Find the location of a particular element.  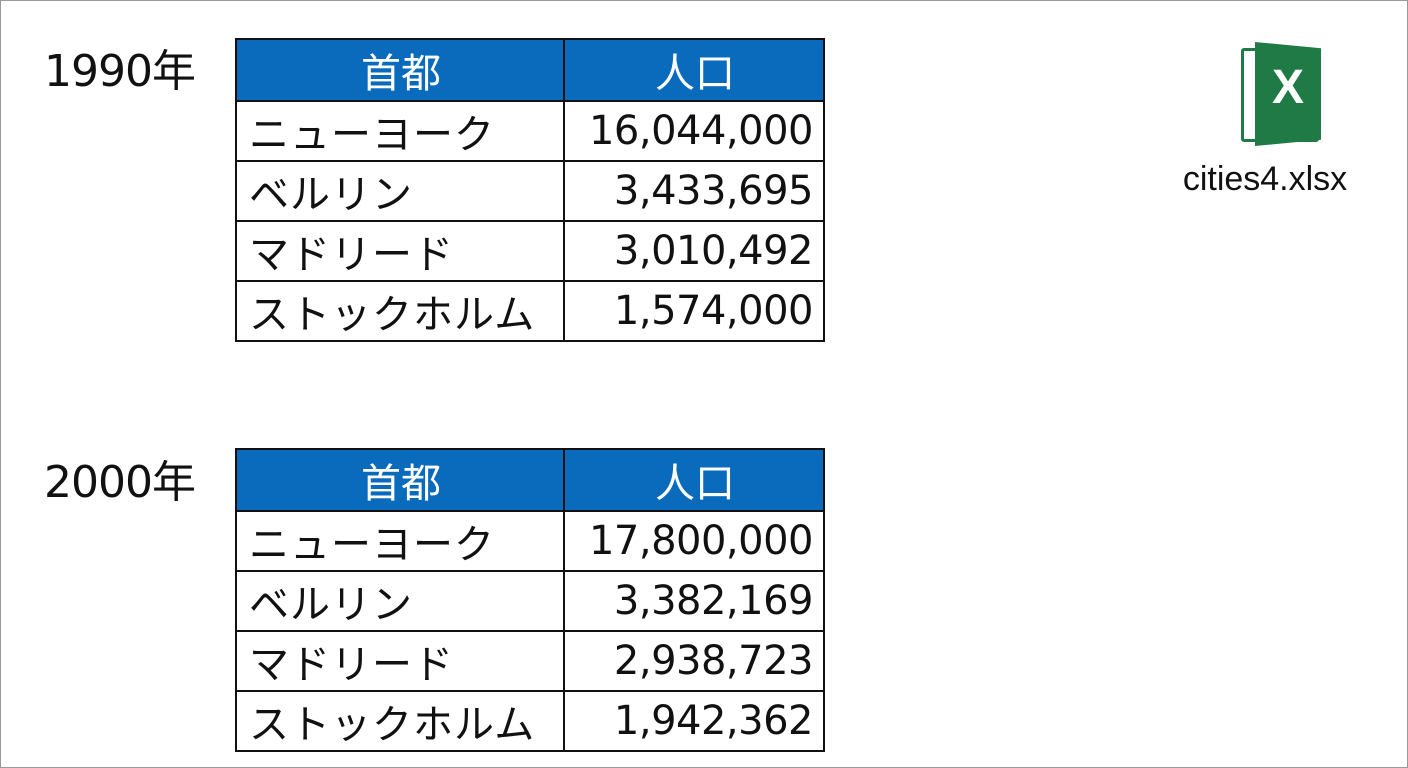

table-row: ベルリン 3,433,695 is located at coordinates (530, 191).